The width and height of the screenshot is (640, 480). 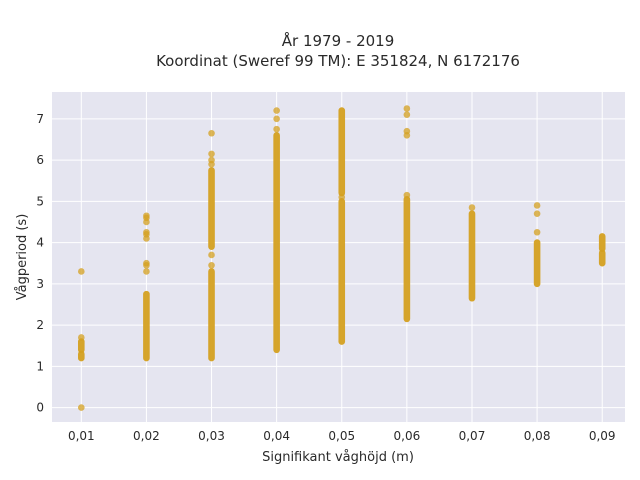 What do you see at coordinates (407, 436) in the screenshot?
I see `x-tick-label: 0,06` at bounding box center [407, 436].